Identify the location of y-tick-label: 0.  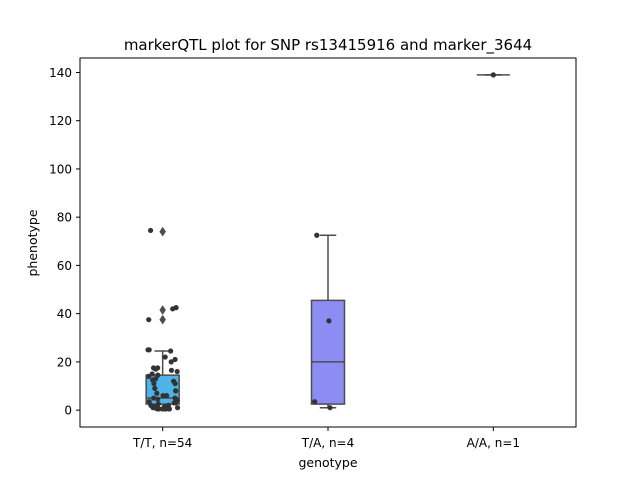
(68, 411).